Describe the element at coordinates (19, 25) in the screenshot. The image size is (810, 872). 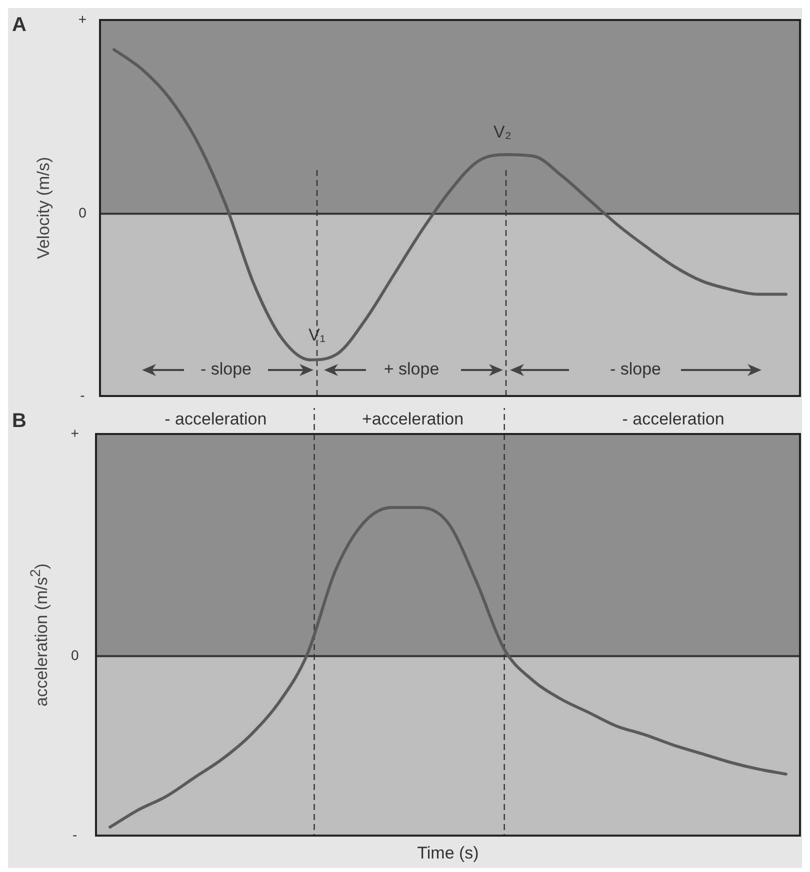
I see `chart-title: A` at that location.